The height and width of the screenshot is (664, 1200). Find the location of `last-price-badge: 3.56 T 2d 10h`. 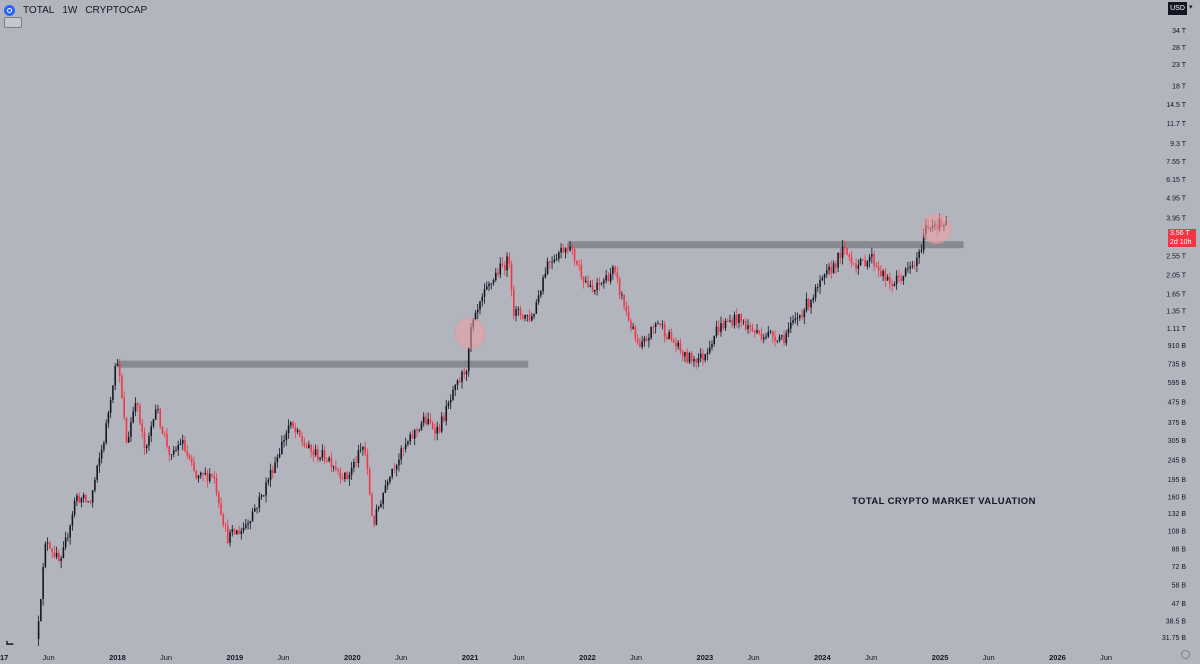

last-price-badge: 3.56 T 2d 10h is located at coordinates (1182, 238).